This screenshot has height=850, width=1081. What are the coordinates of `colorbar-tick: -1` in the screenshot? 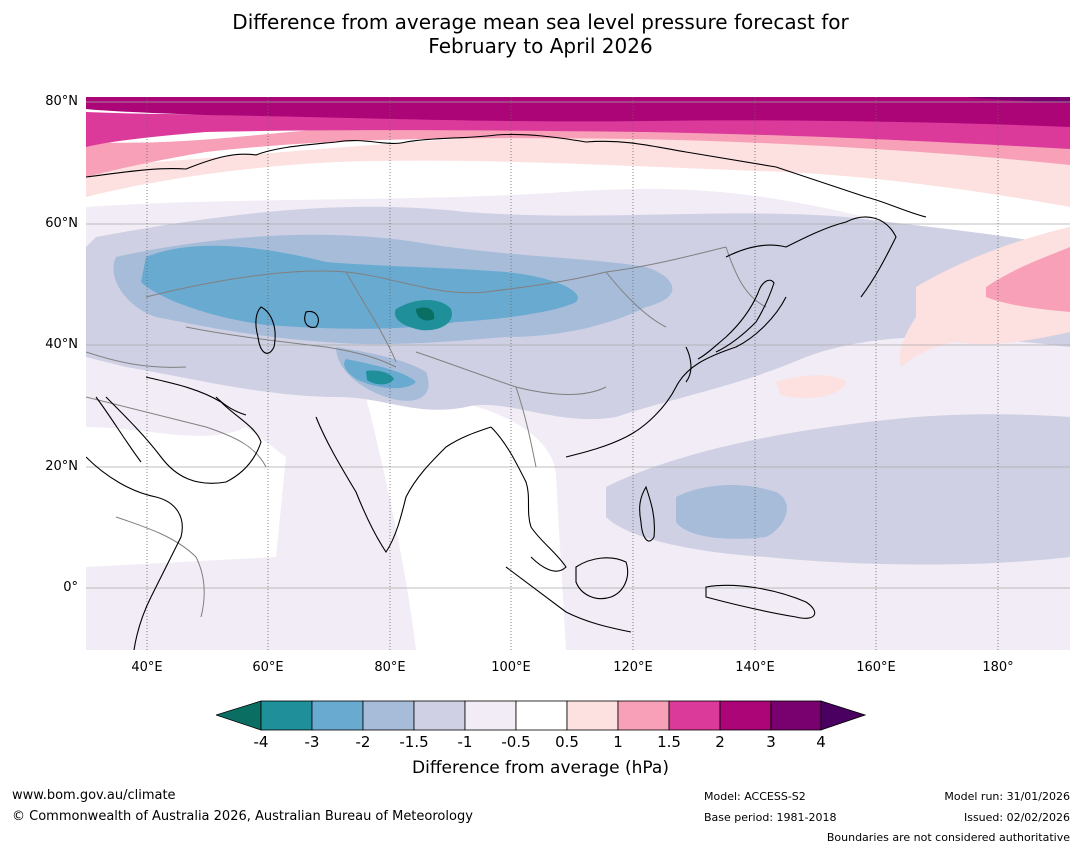 It's located at (465, 742).